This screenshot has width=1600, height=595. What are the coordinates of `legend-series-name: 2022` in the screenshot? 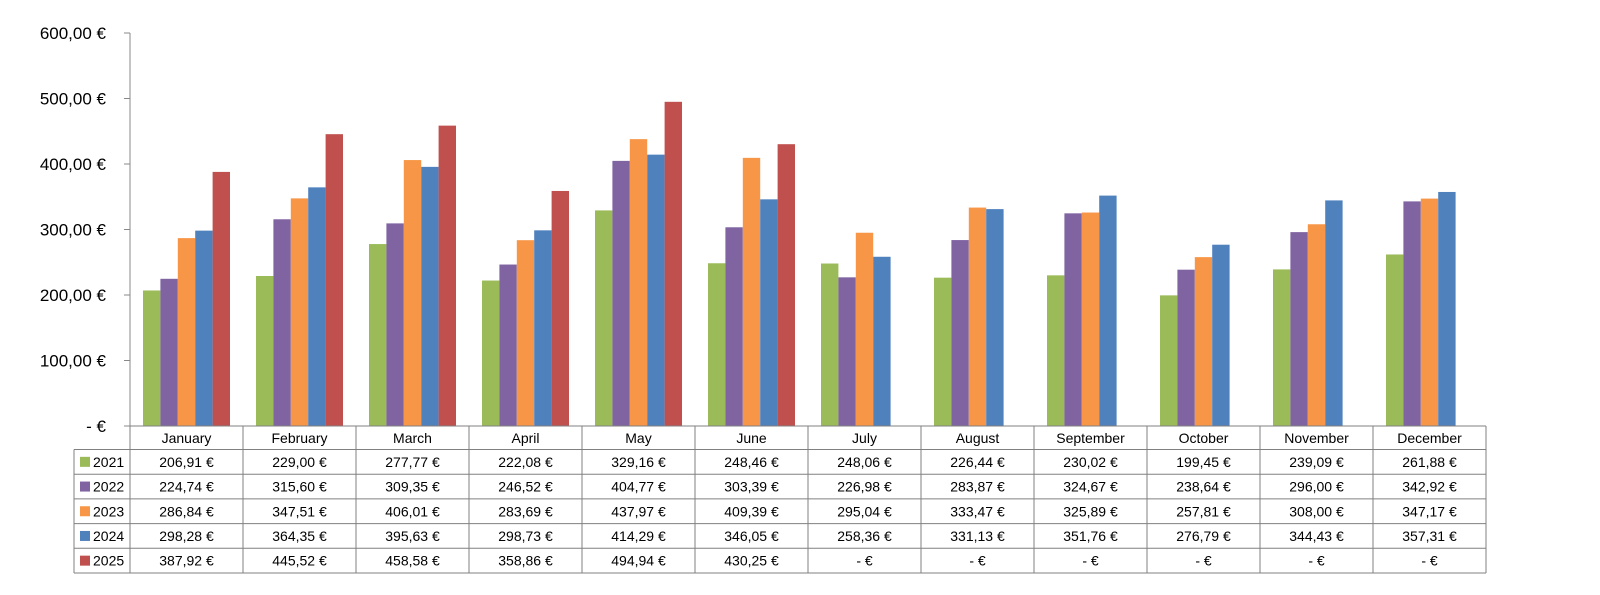 It's located at (108, 487).